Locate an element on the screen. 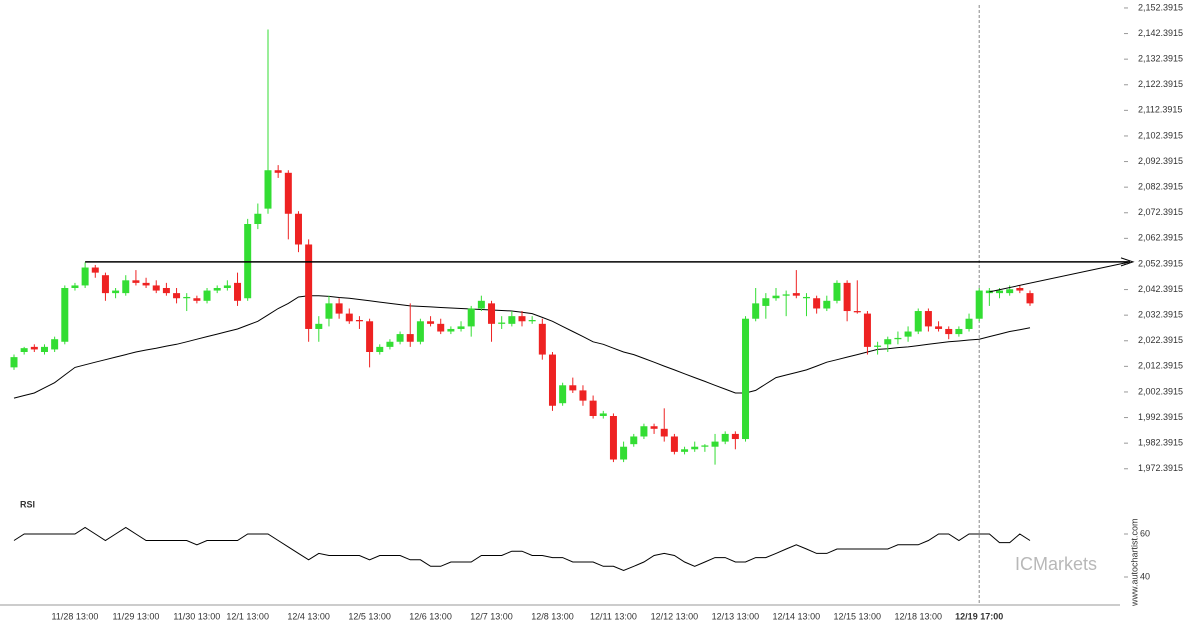 The width and height of the screenshot is (1200, 630). y-tick-label: 1,982.3915 is located at coordinates (1160, 443).